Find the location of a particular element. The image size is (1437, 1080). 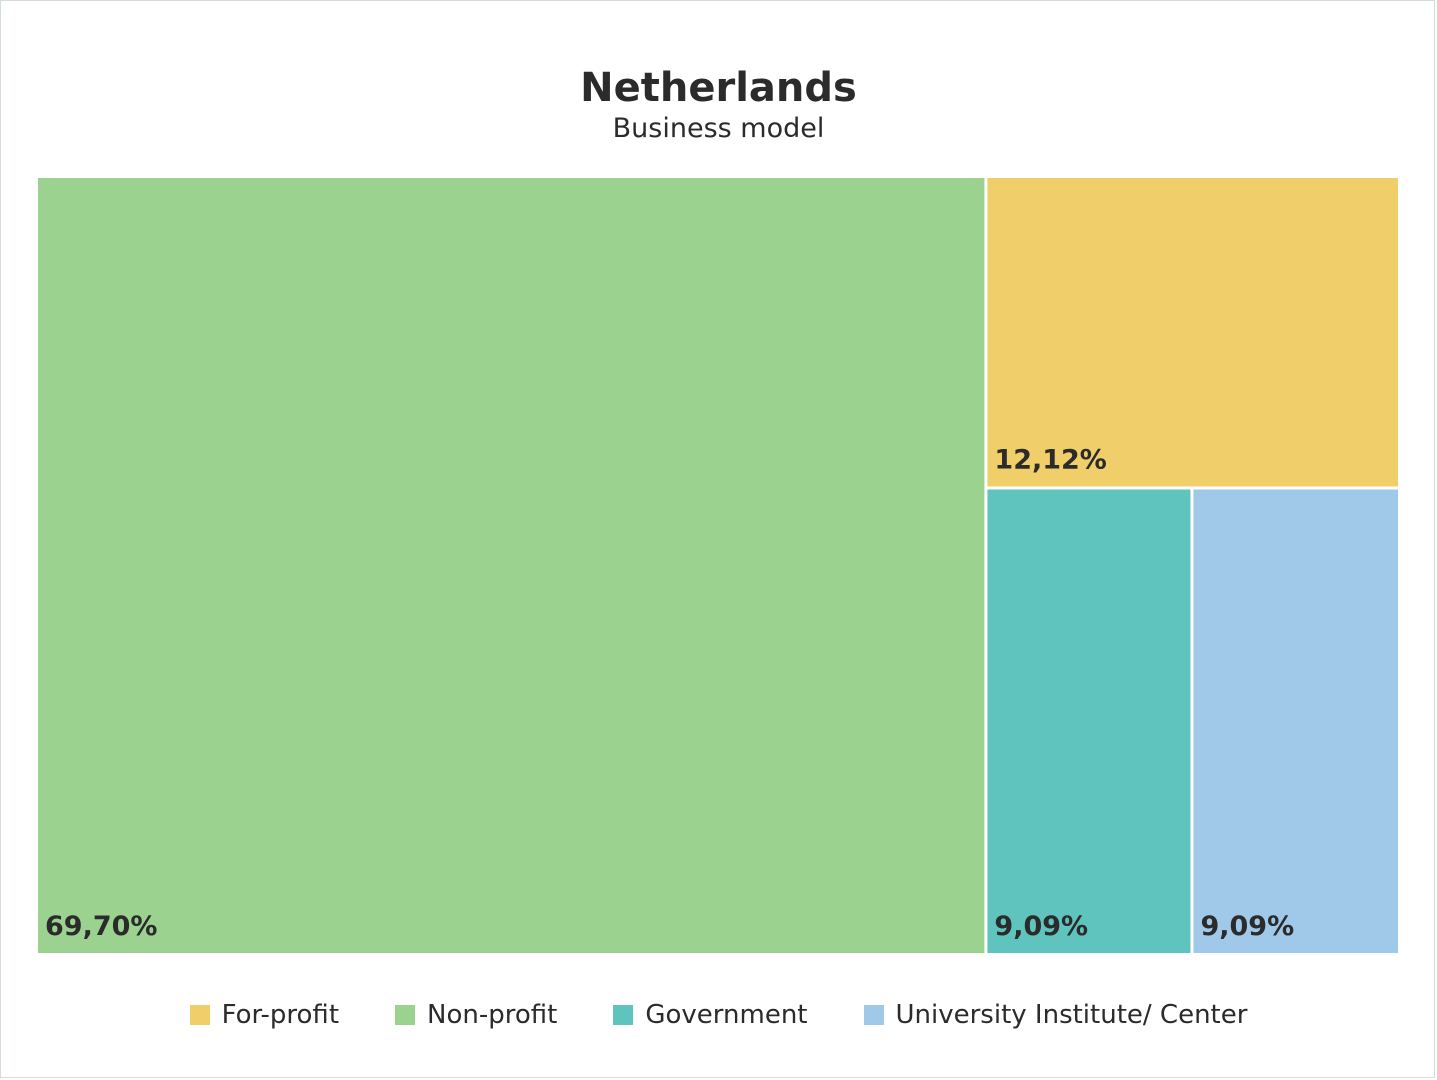

treemap-tile-government is located at coordinates (1089, 721).